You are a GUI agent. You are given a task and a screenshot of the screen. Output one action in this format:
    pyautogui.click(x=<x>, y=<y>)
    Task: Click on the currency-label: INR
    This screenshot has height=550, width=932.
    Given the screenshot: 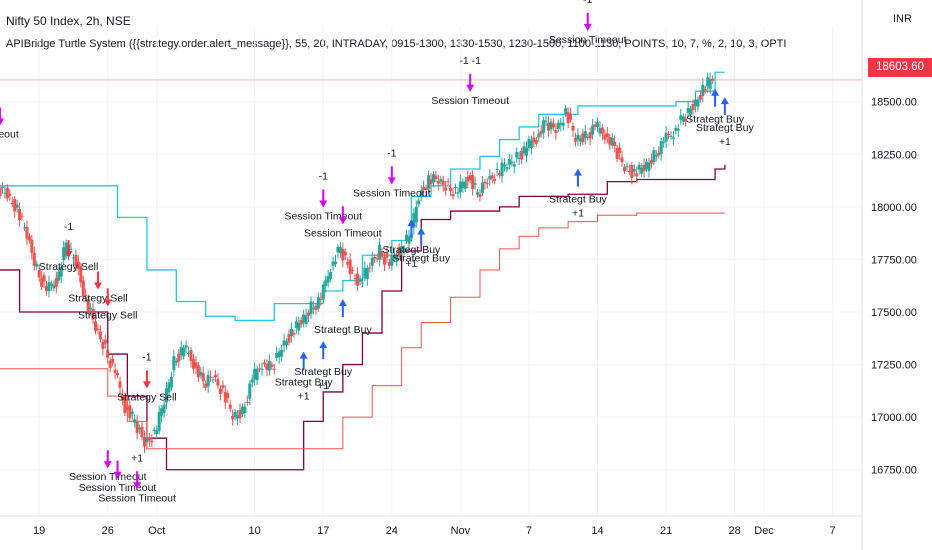 What is the action you would take?
    pyautogui.click(x=902, y=19)
    